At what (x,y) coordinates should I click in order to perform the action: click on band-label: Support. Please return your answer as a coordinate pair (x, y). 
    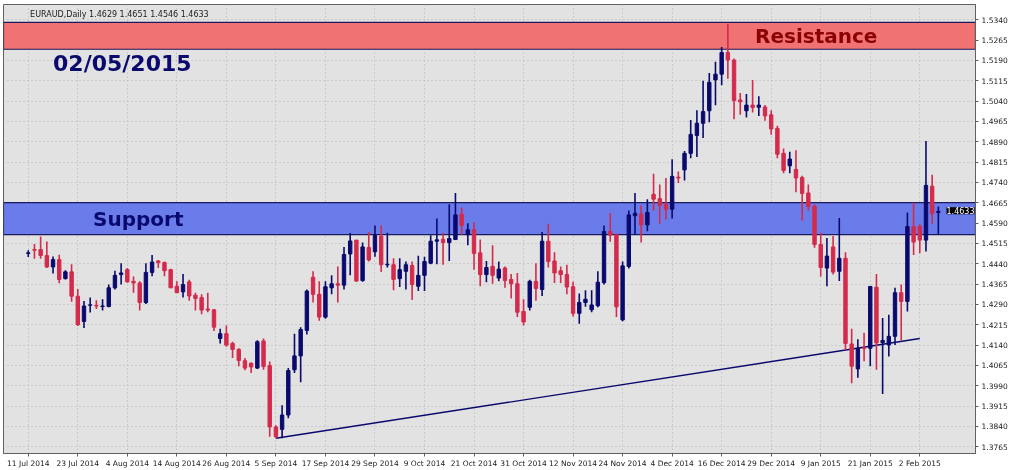
    Looking at the image, I should click on (138, 218).